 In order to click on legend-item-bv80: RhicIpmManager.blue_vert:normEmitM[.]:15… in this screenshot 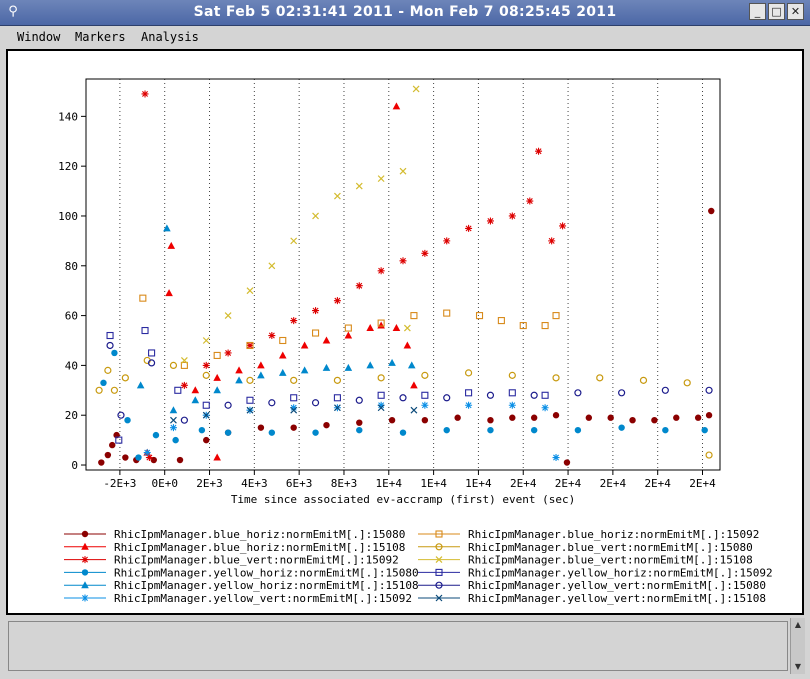, I will do `click(585, 547)`.